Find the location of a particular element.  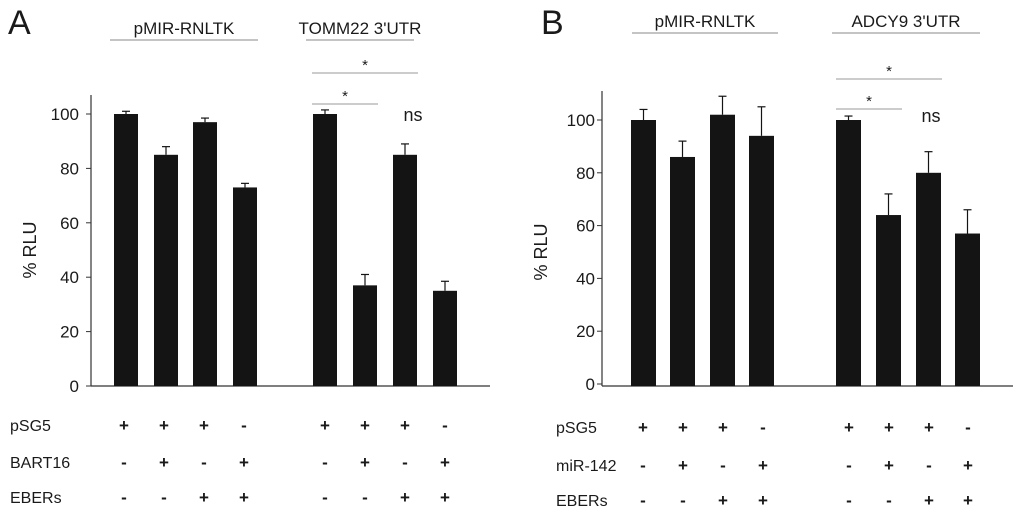

condition-label: miR-142 is located at coordinates (586, 466).